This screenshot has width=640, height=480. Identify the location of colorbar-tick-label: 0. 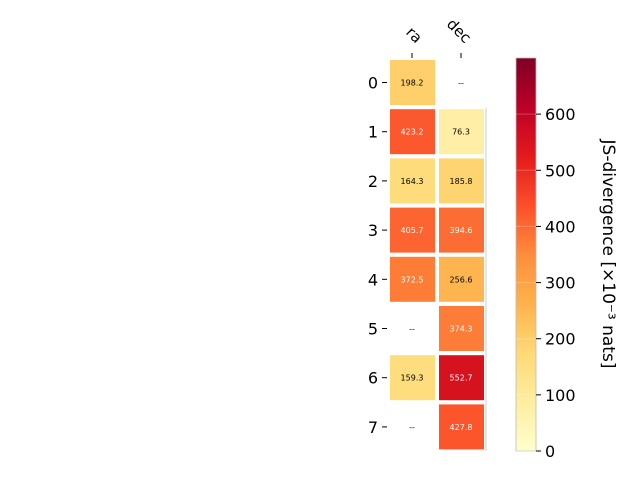
(550, 451).